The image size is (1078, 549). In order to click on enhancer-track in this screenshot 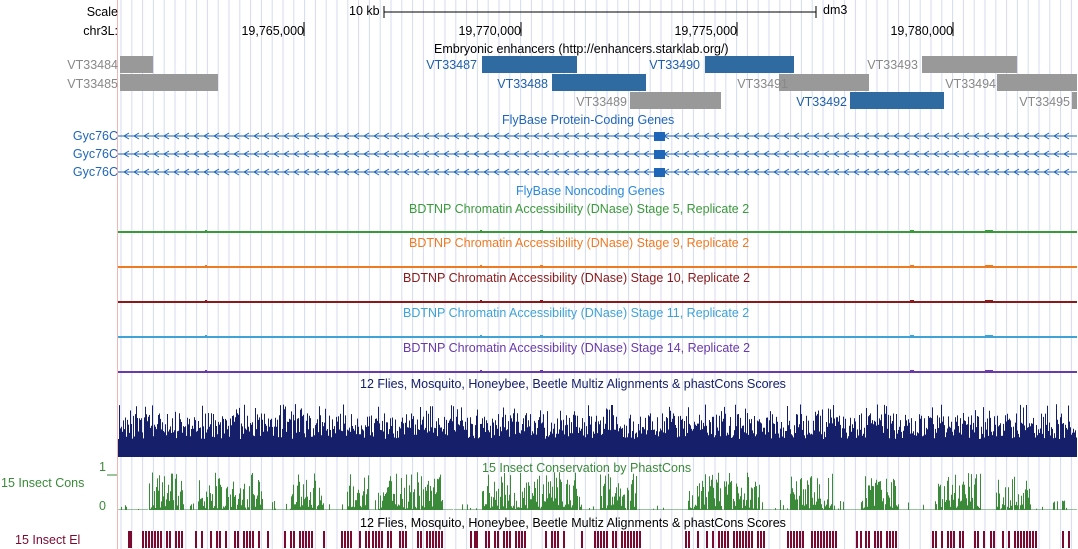, I will do `click(598, 82)`.